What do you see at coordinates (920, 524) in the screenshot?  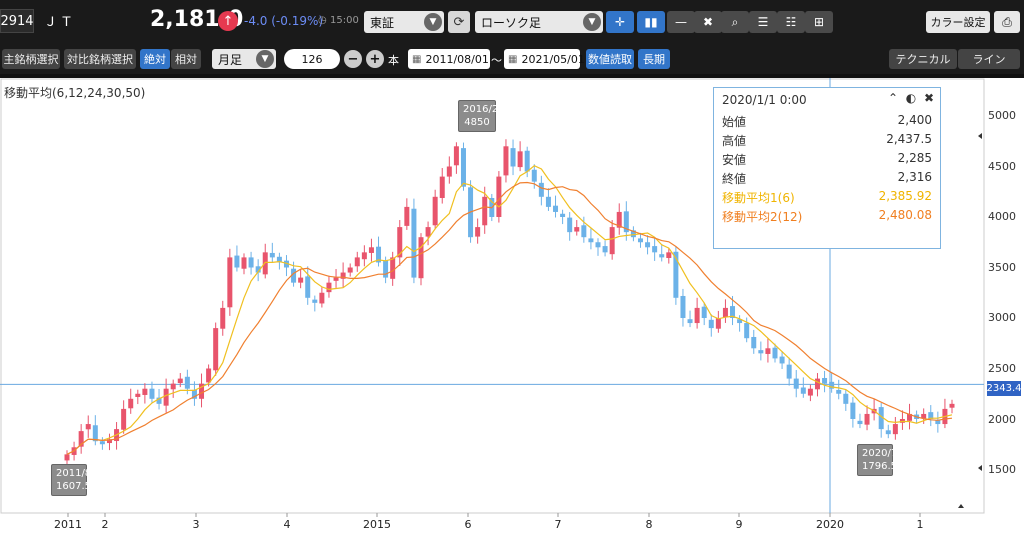 I see `x-tick-label: 1` at bounding box center [920, 524].